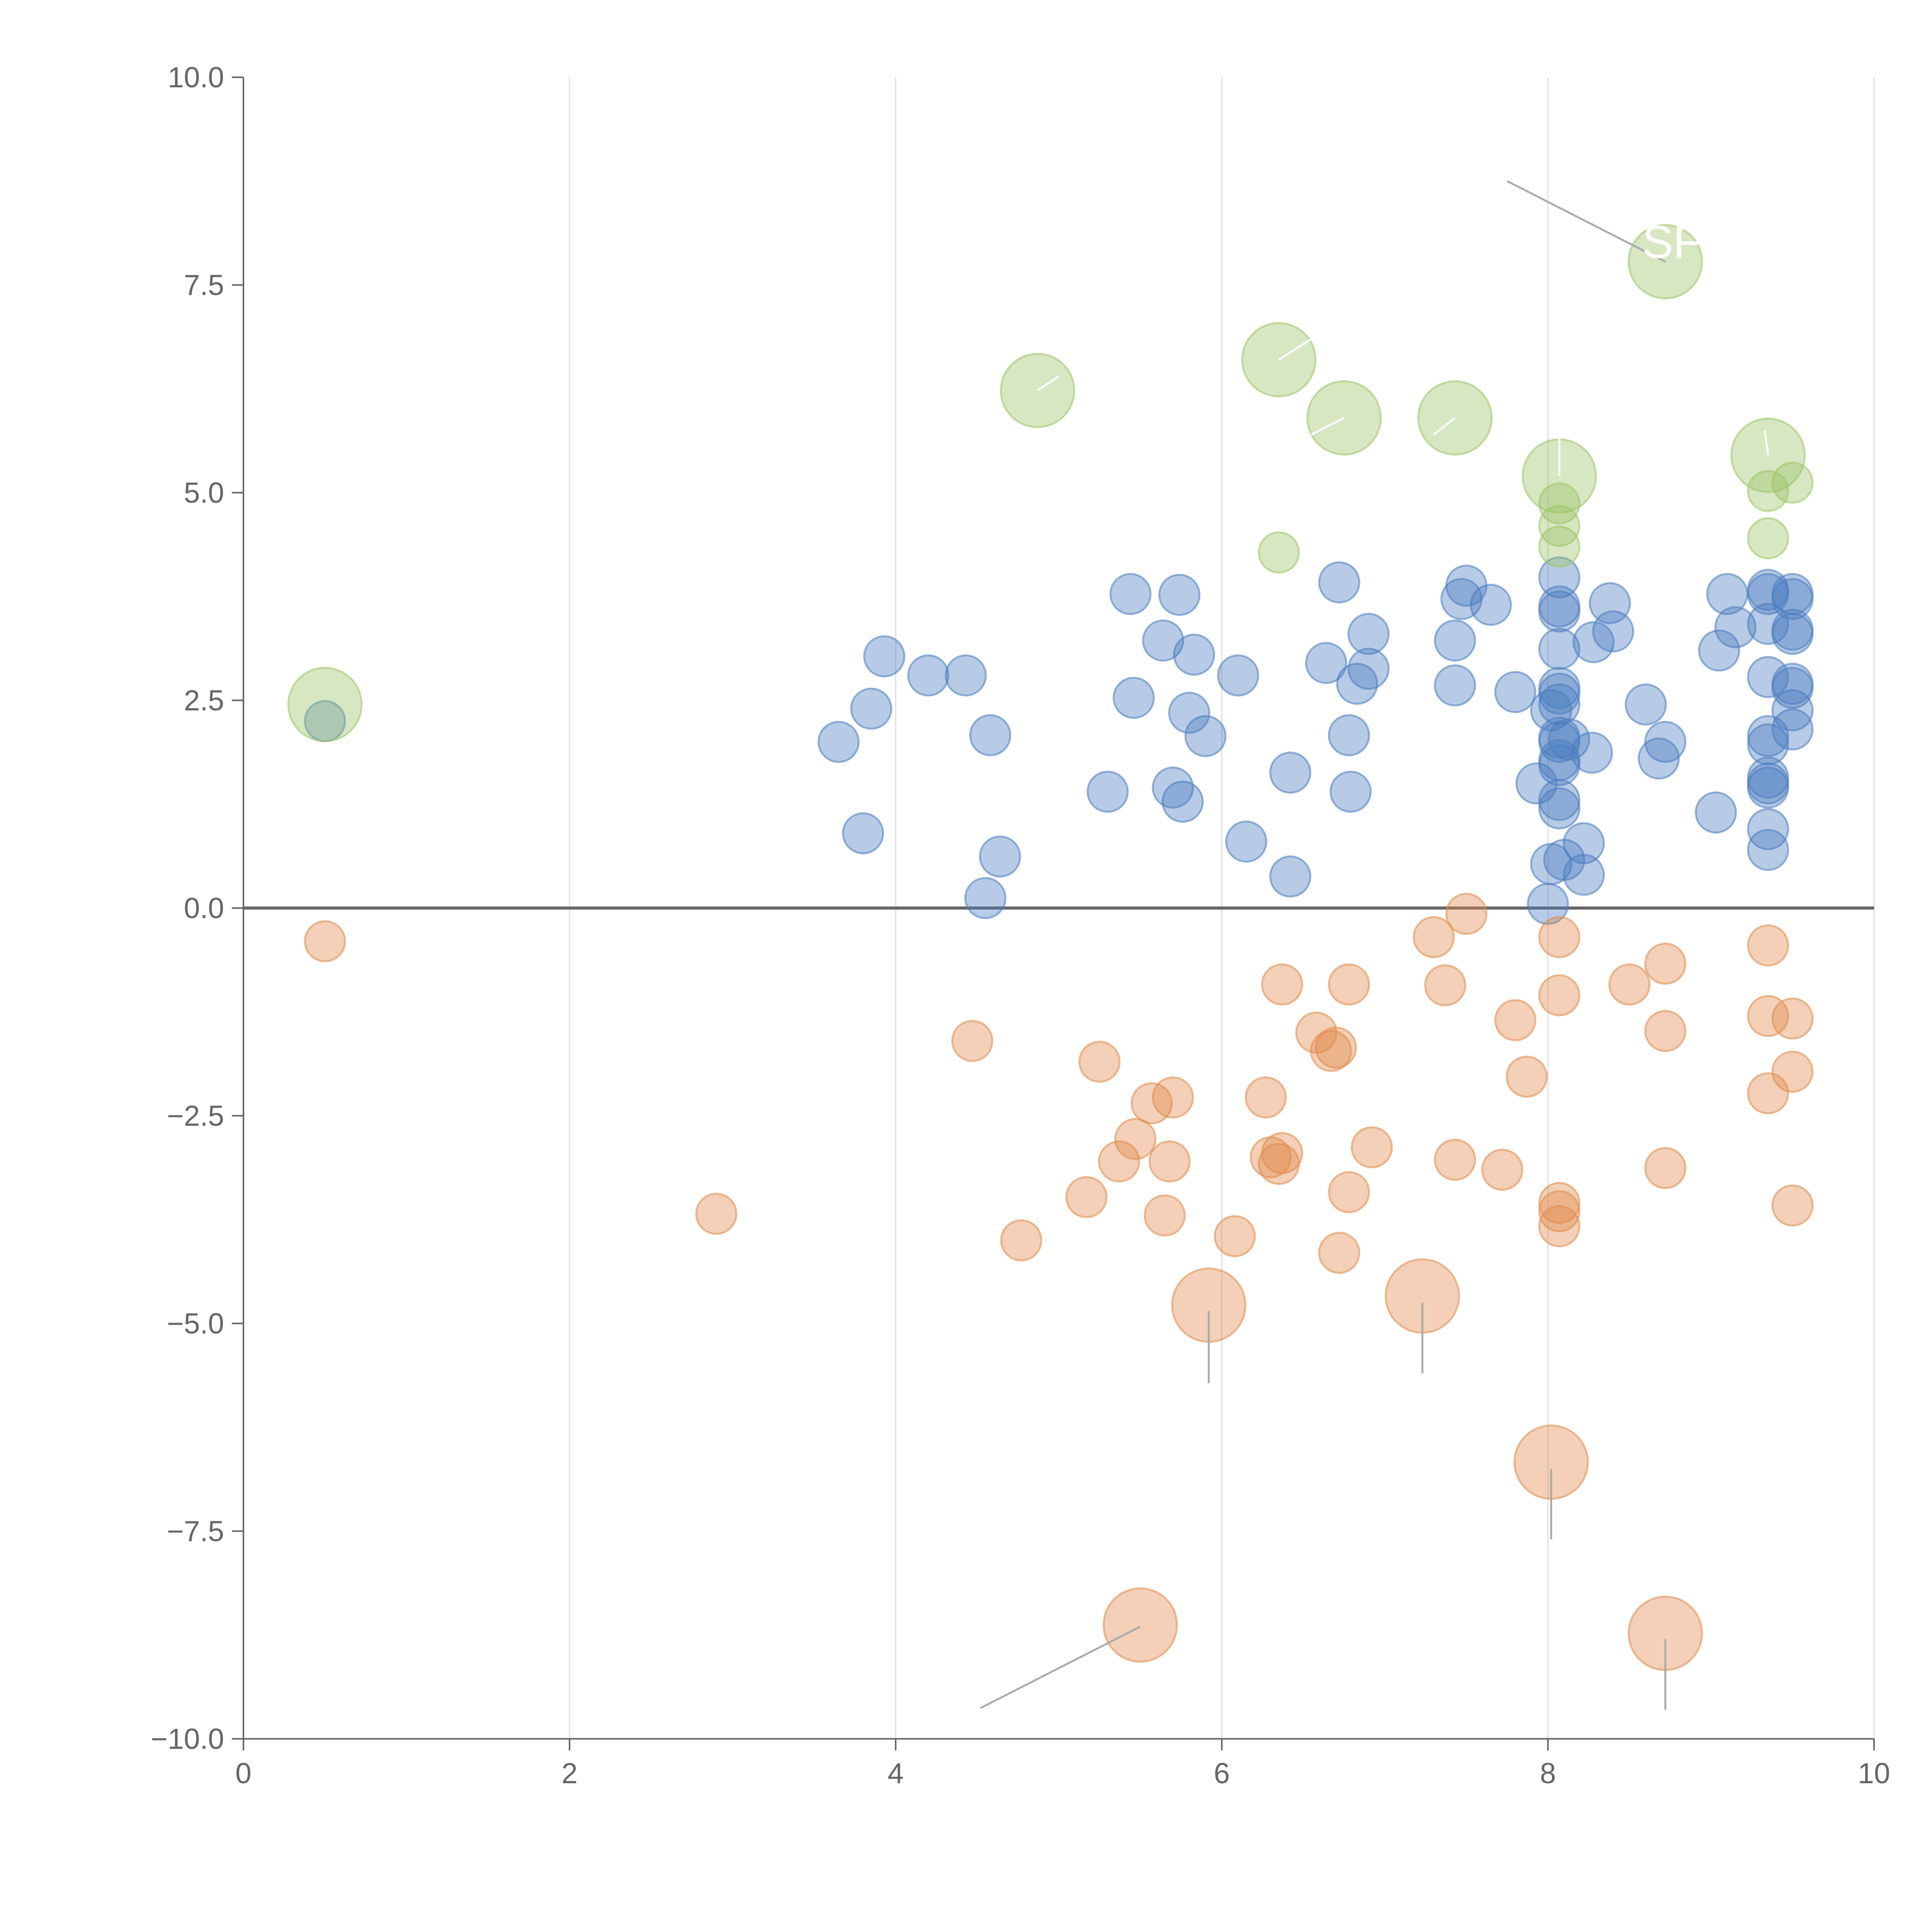 Image resolution: width=1932 pixels, height=1932 pixels. I want to click on x-tick-label: 8, so click(1548, 1773).